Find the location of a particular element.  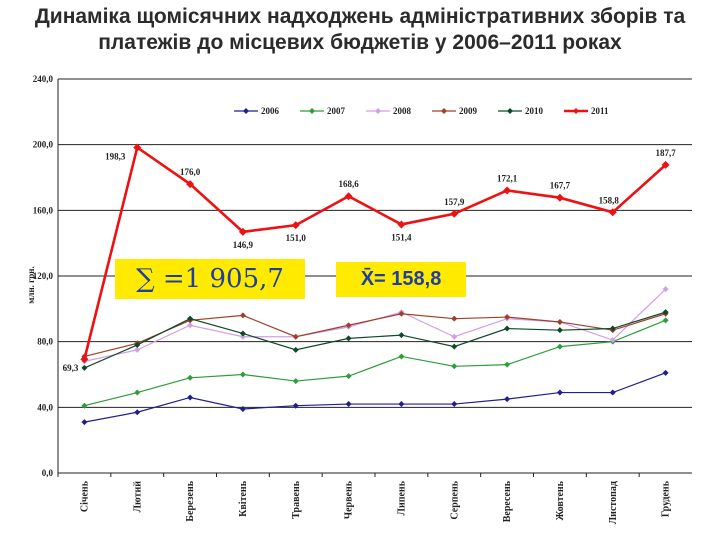

x-tick-label: Вересень is located at coordinates (507, 501).